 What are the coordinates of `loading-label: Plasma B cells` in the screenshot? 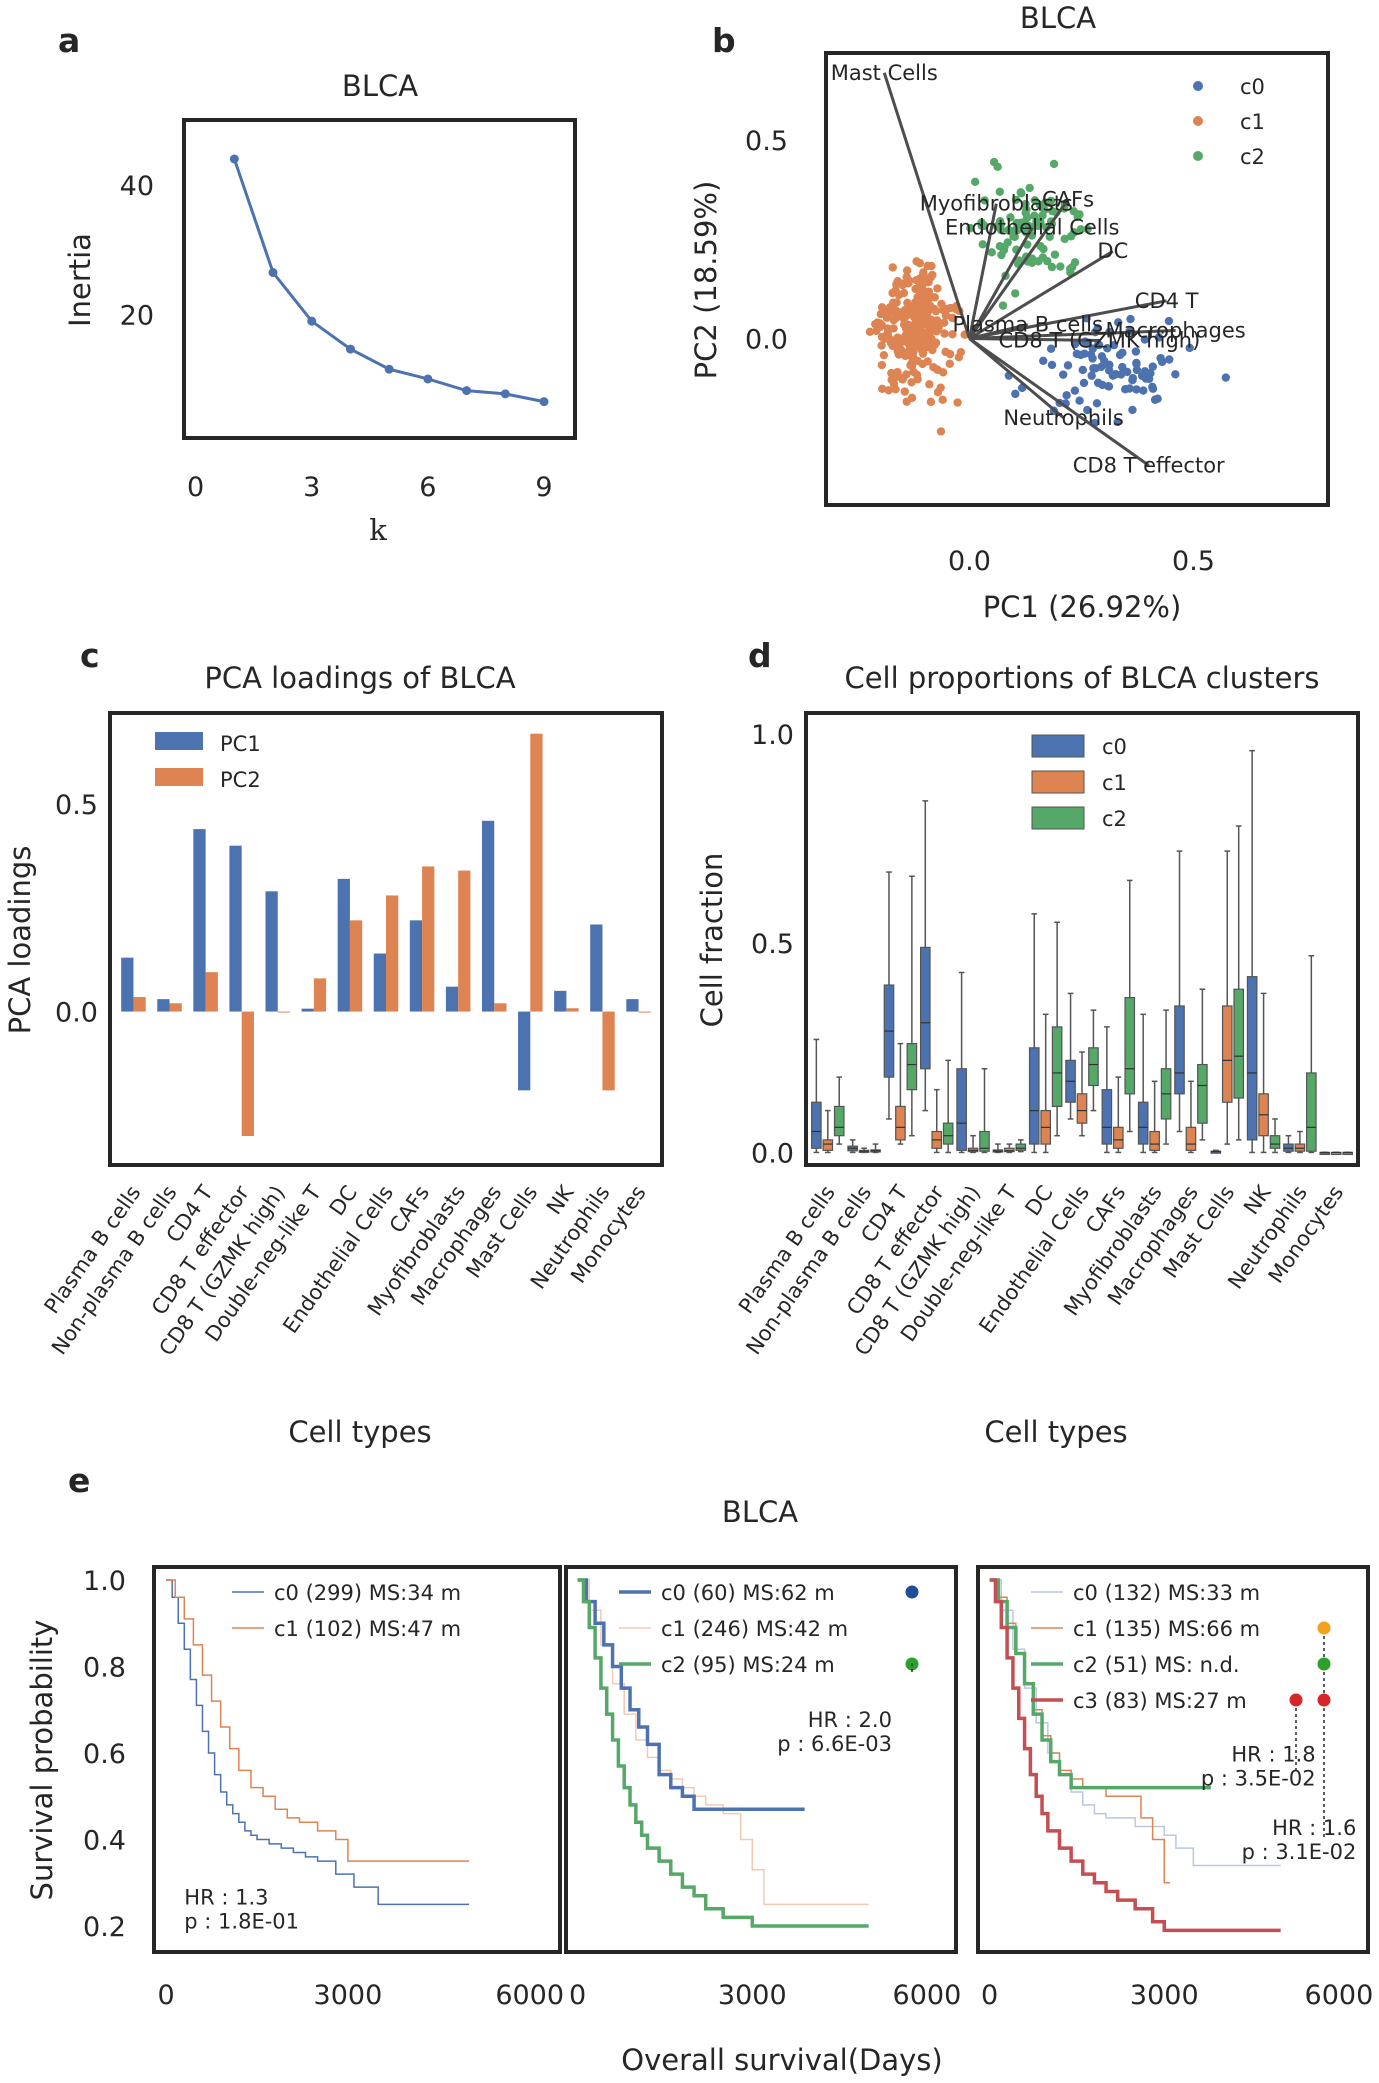 It's located at (1027, 325).